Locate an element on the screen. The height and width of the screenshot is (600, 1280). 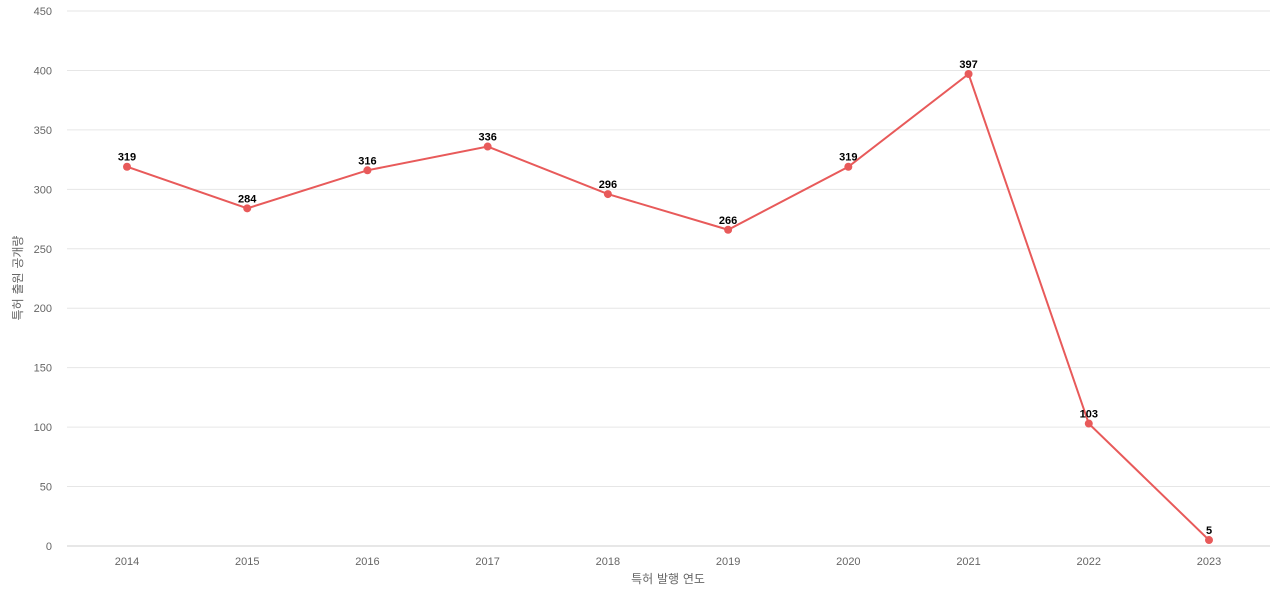
x-tick-label: 2015 is located at coordinates (247, 562).